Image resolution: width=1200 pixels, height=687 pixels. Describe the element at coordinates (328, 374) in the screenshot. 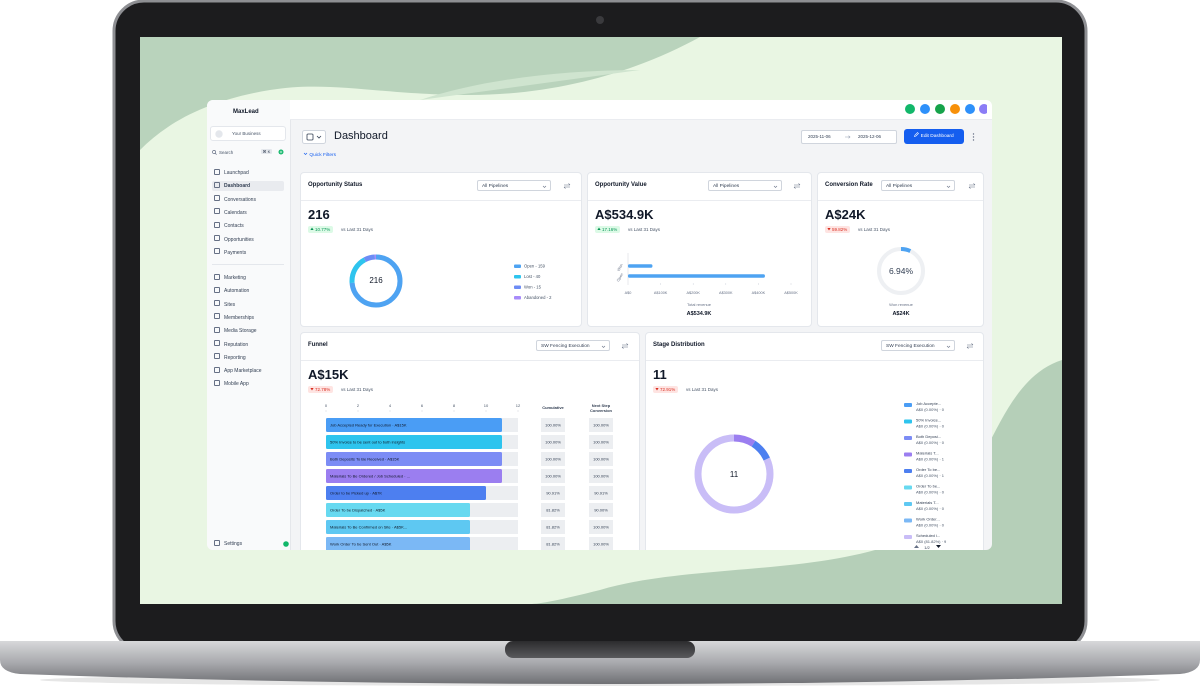

I see `kpi-value: A$15K` at that location.